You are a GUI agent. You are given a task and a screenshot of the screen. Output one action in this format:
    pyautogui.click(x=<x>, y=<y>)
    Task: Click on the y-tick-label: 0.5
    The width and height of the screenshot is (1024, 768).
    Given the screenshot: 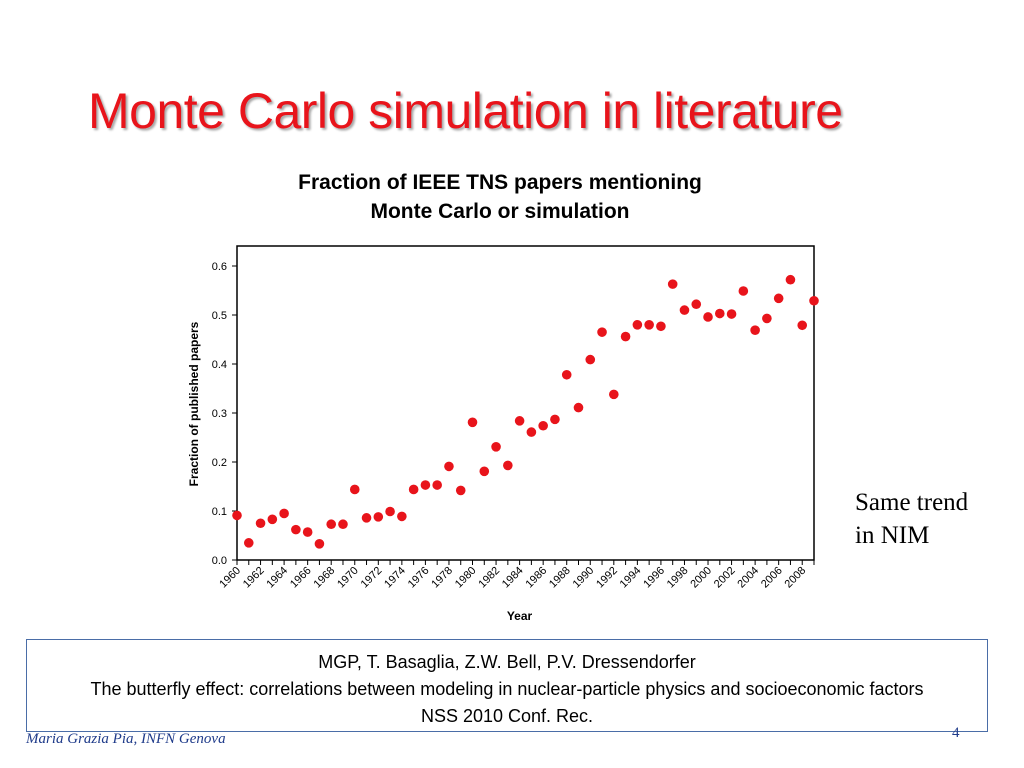 What is the action you would take?
    pyautogui.click(x=219, y=316)
    